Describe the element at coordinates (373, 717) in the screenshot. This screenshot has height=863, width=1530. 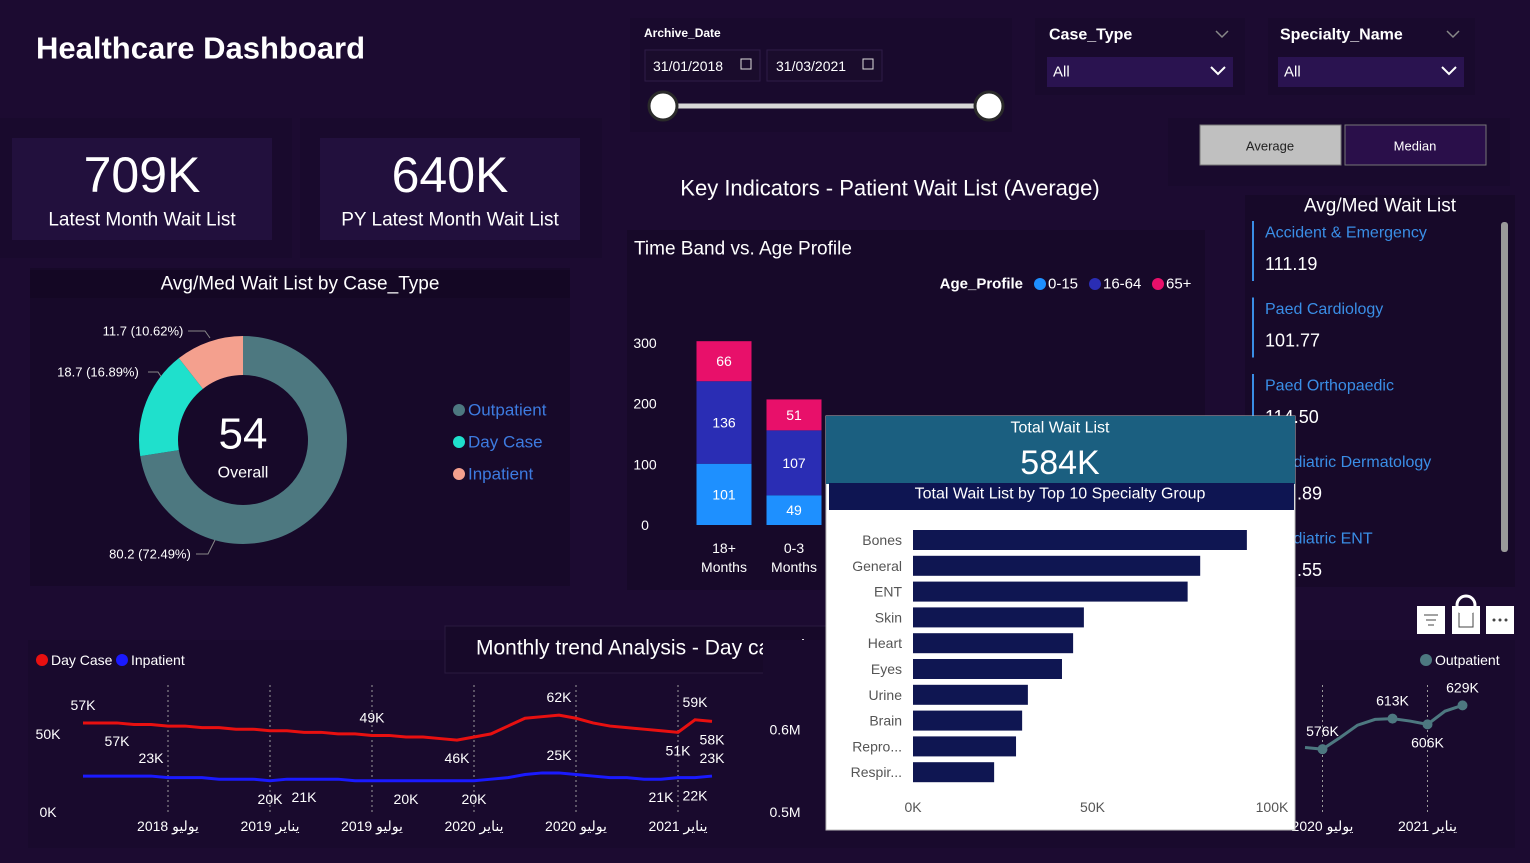
I see `data-label: 49K` at that location.